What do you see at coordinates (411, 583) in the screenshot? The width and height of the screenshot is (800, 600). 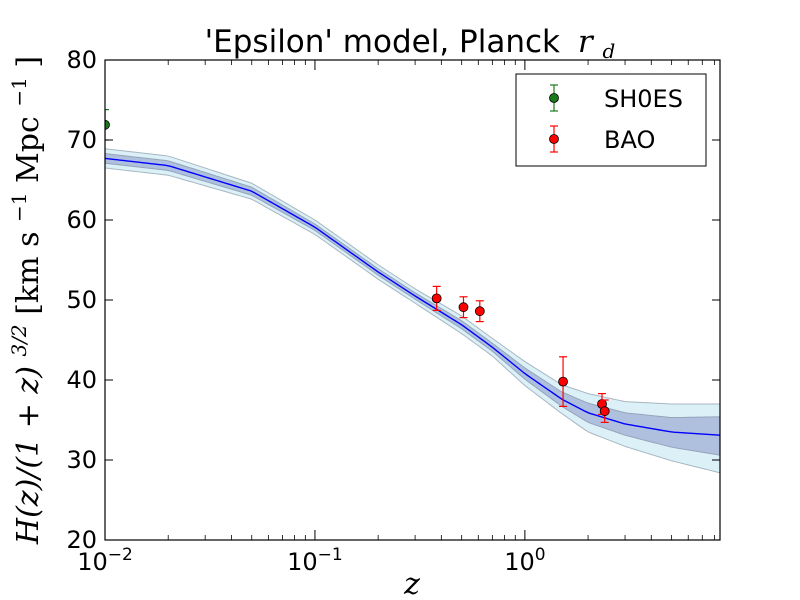 I see `x-axis-label: z` at bounding box center [411, 583].